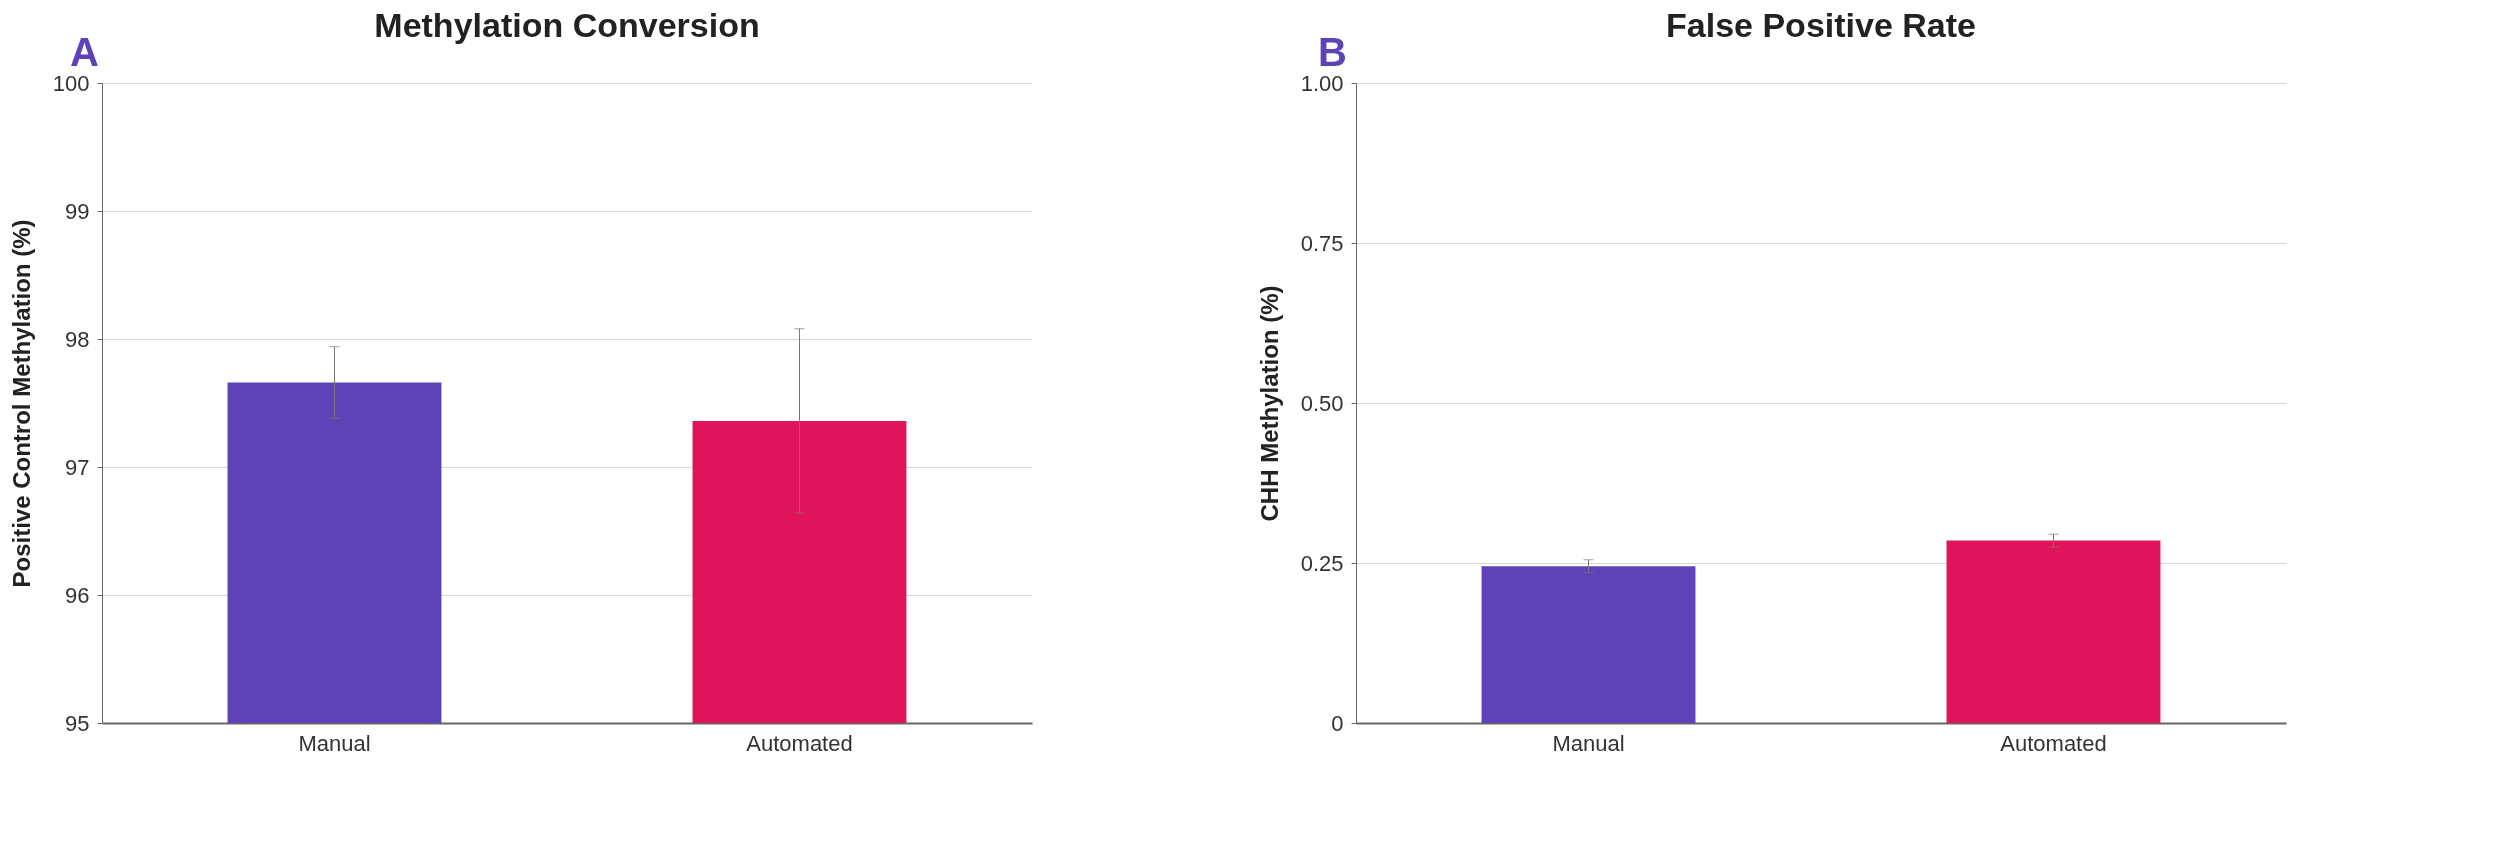 Image resolution: width=2496 pixels, height=855 pixels. Describe the element at coordinates (1322, 243) in the screenshot. I see `y-tick-label: 0.75` at that location.